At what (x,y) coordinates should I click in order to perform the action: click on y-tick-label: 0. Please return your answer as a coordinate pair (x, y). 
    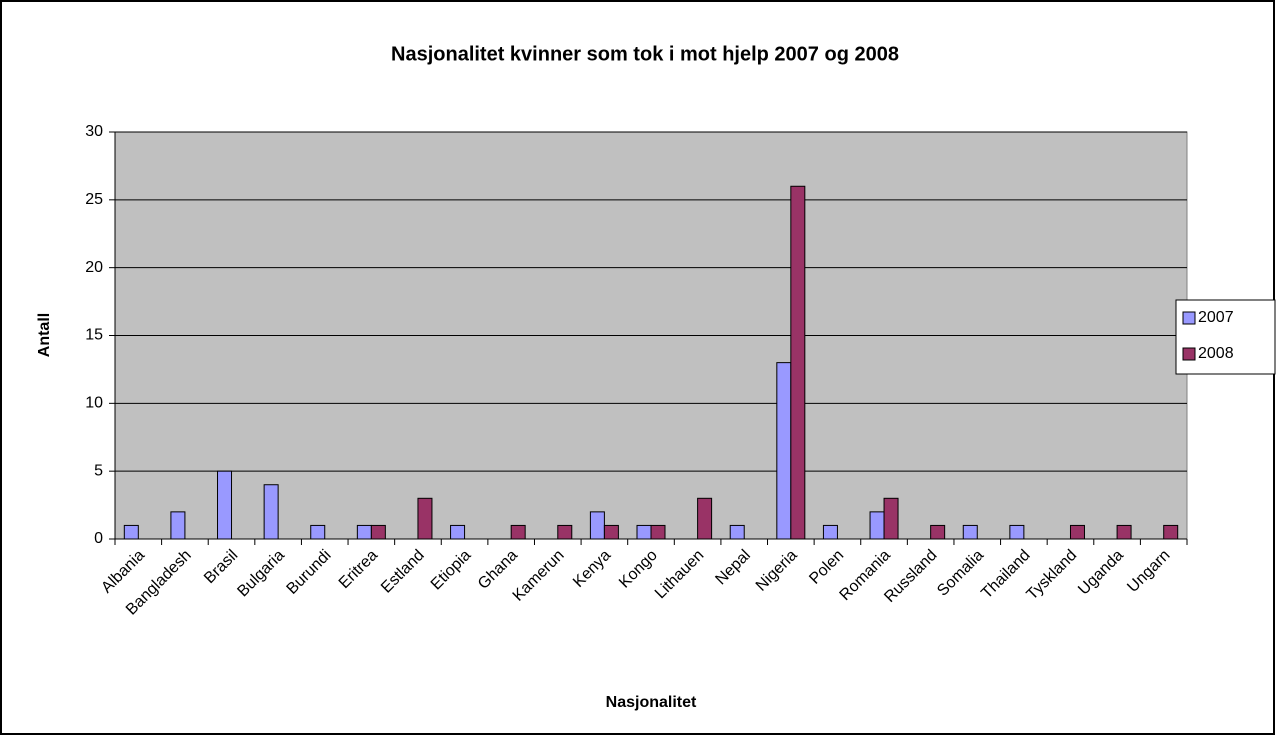
    Looking at the image, I should click on (98, 538).